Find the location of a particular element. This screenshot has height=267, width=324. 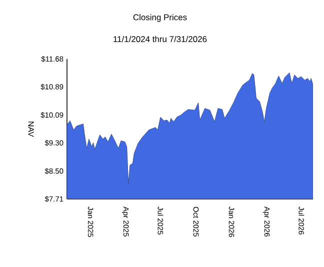

chart-subtitle: 11/1/2024 thru 7/31/2026 is located at coordinates (160, 39).